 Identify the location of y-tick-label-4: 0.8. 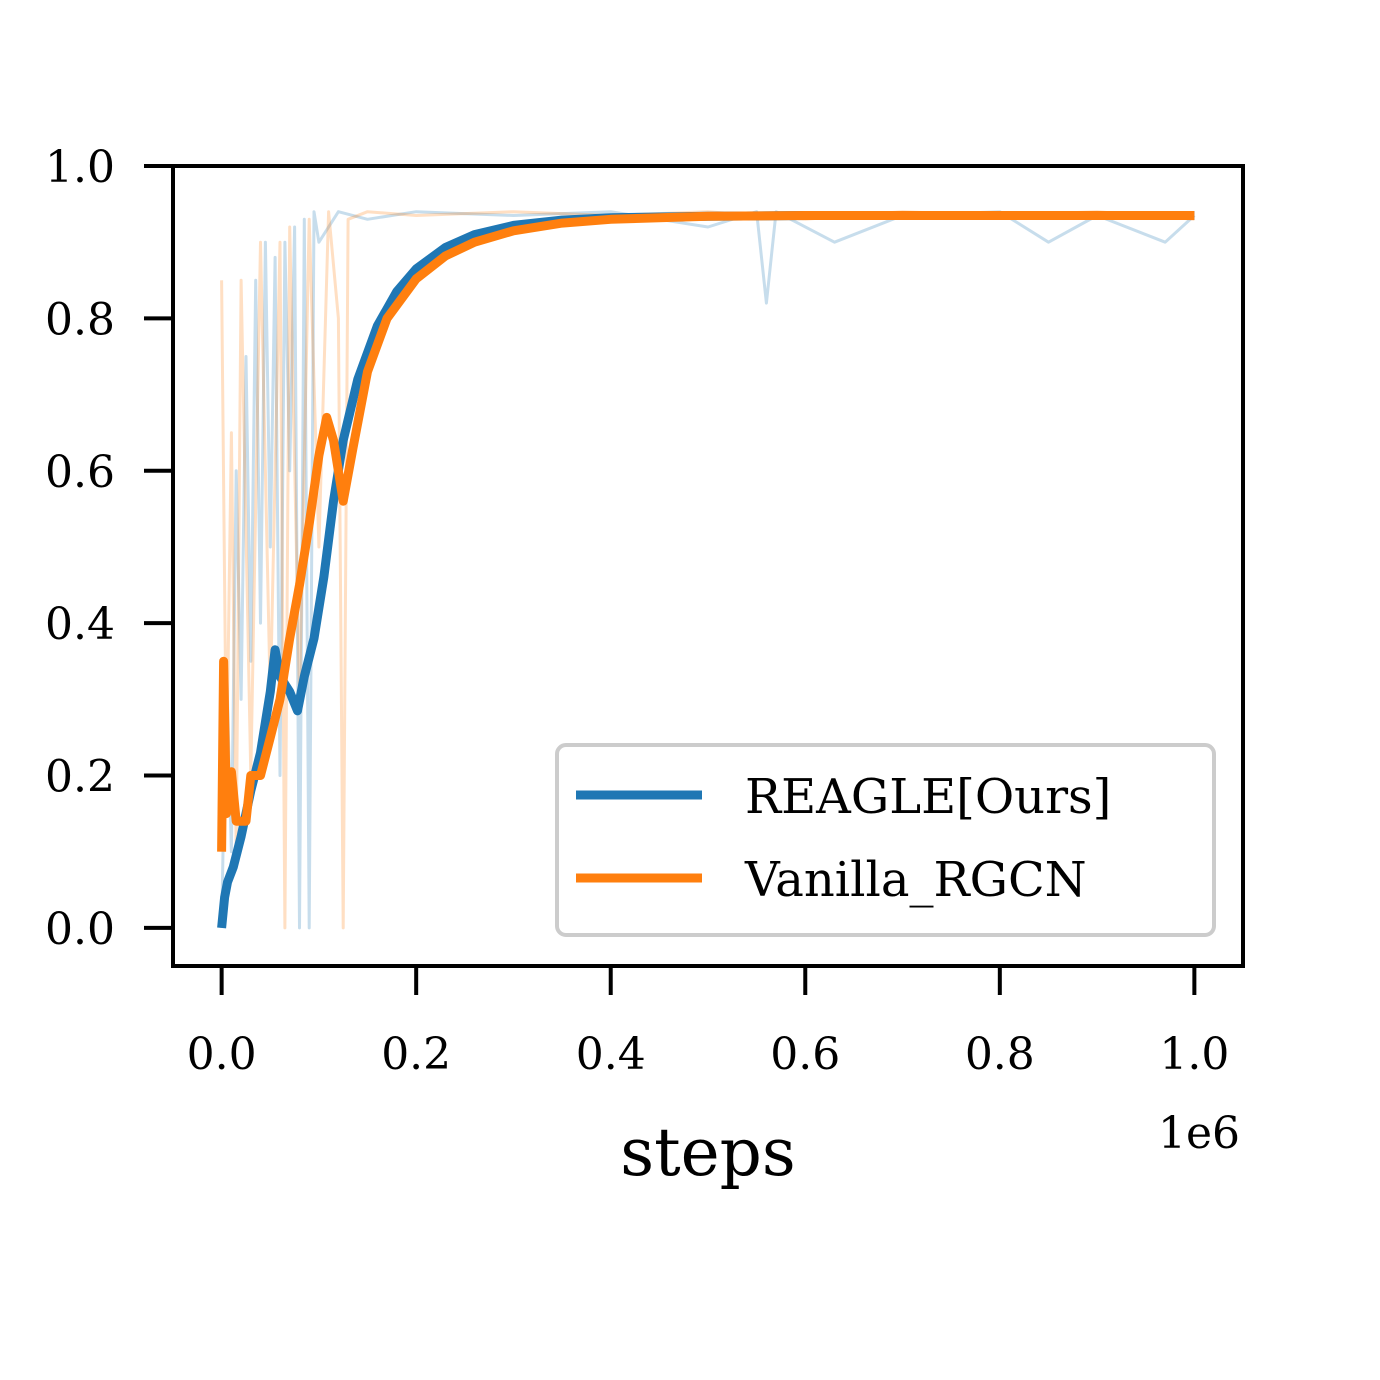
(80, 319).